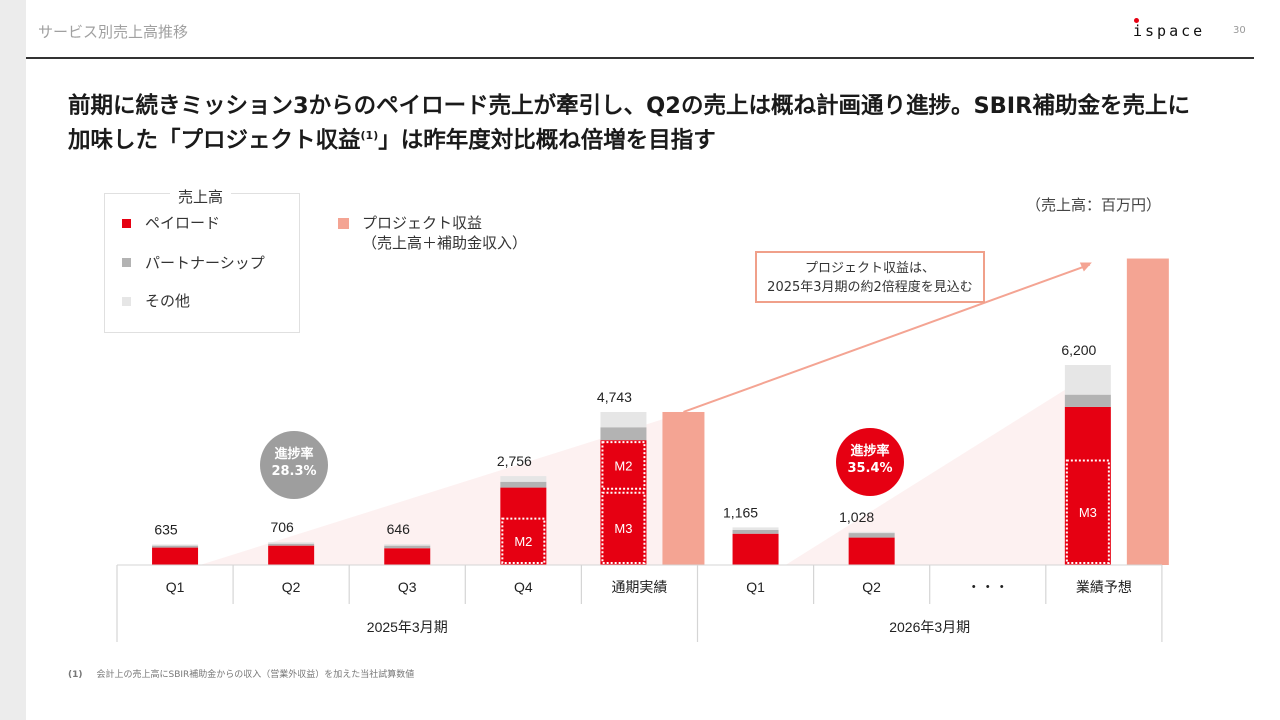 The width and height of the screenshot is (1280, 720). I want to click on footnote-text: 会計上の売上高にSBIR補助金からの収入（営業外収益）を加えた当社試算数値, so click(255, 675).